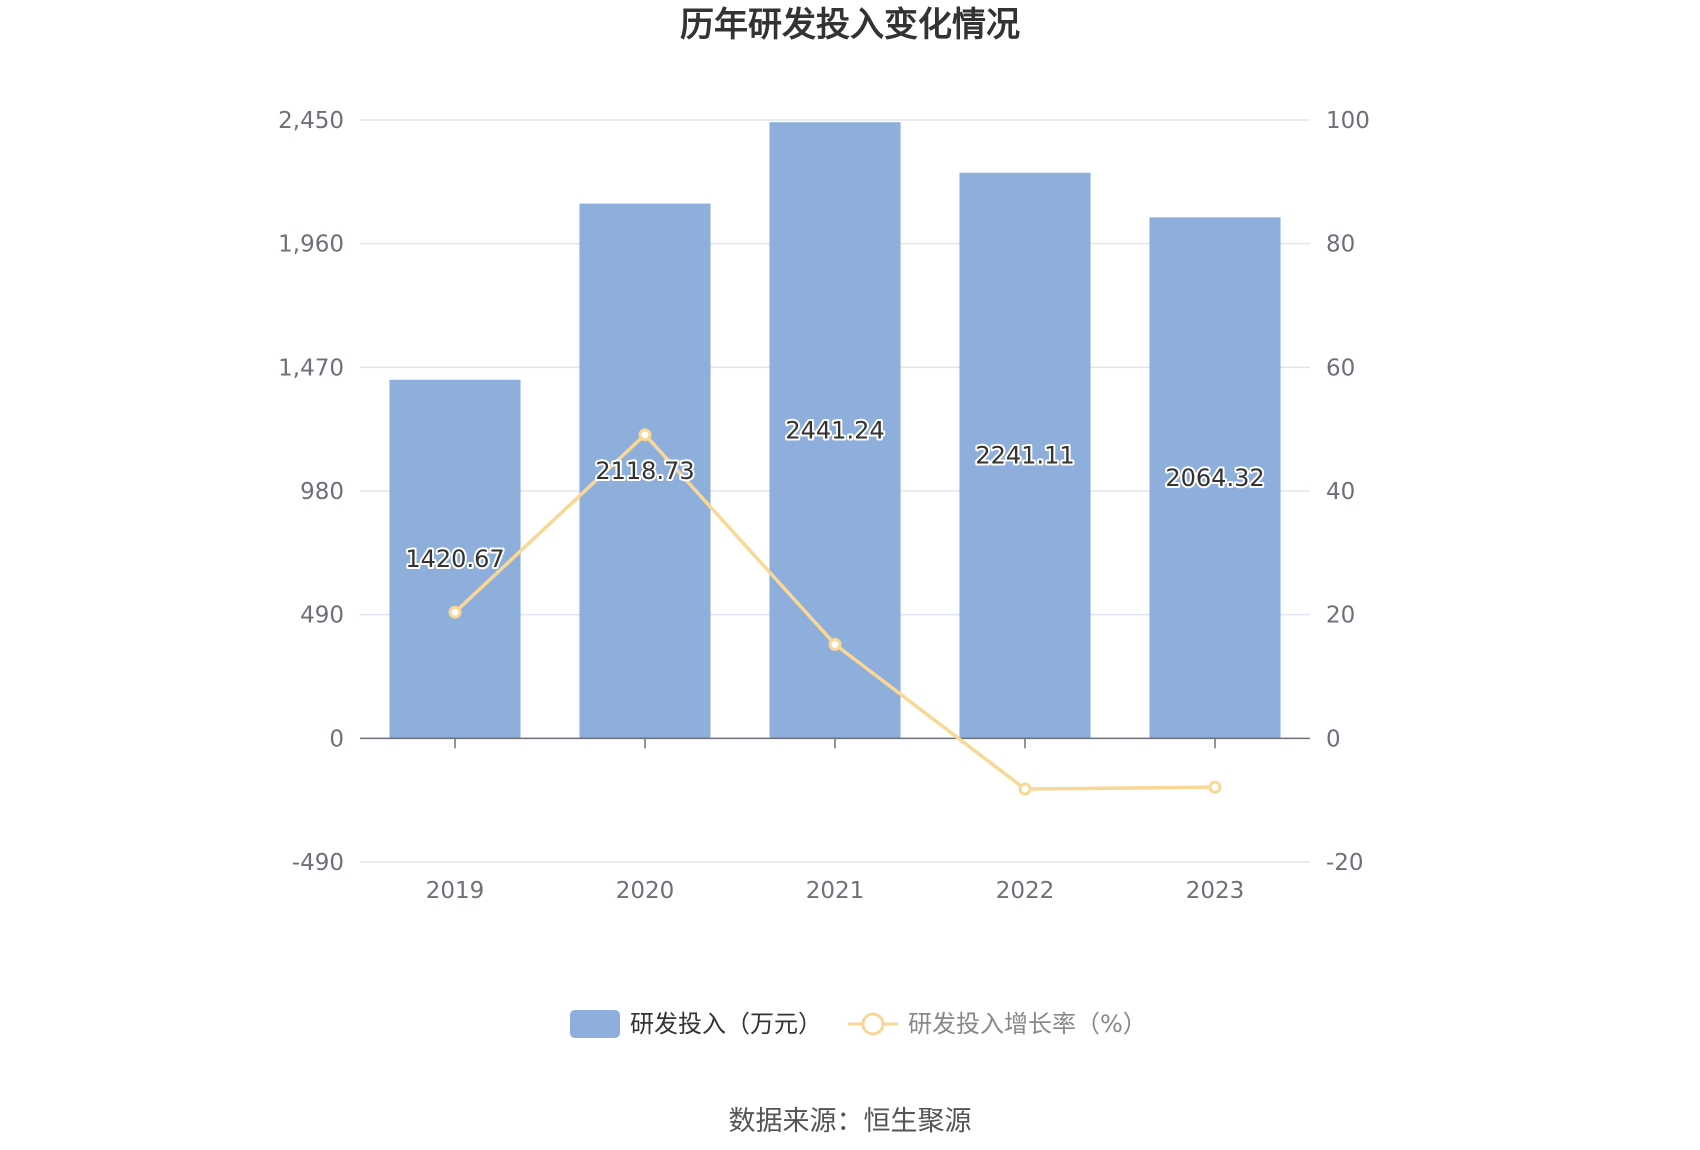 The image size is (1700, 1150). What do you see at coordinates (850, 25) in the screenshot?
I see `chart-title: 历年研发投入变化情况` at bounding box center [850, 25].